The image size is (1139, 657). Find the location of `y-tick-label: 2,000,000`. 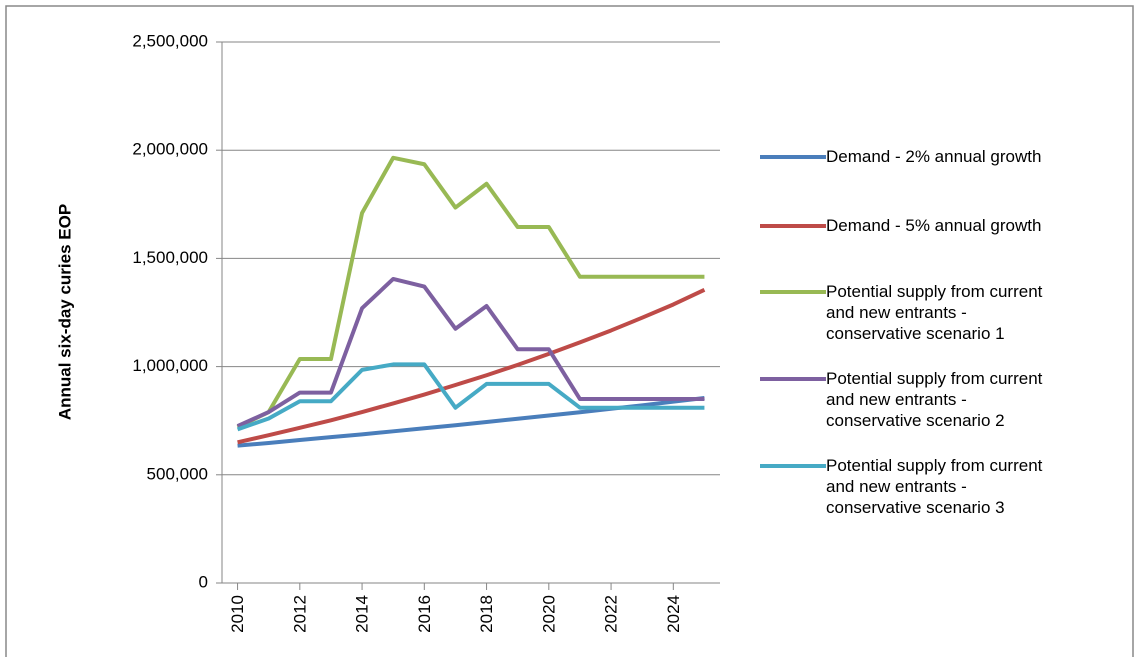

y-tick-label: 2,000,000 is located at coordinates (170, 149).